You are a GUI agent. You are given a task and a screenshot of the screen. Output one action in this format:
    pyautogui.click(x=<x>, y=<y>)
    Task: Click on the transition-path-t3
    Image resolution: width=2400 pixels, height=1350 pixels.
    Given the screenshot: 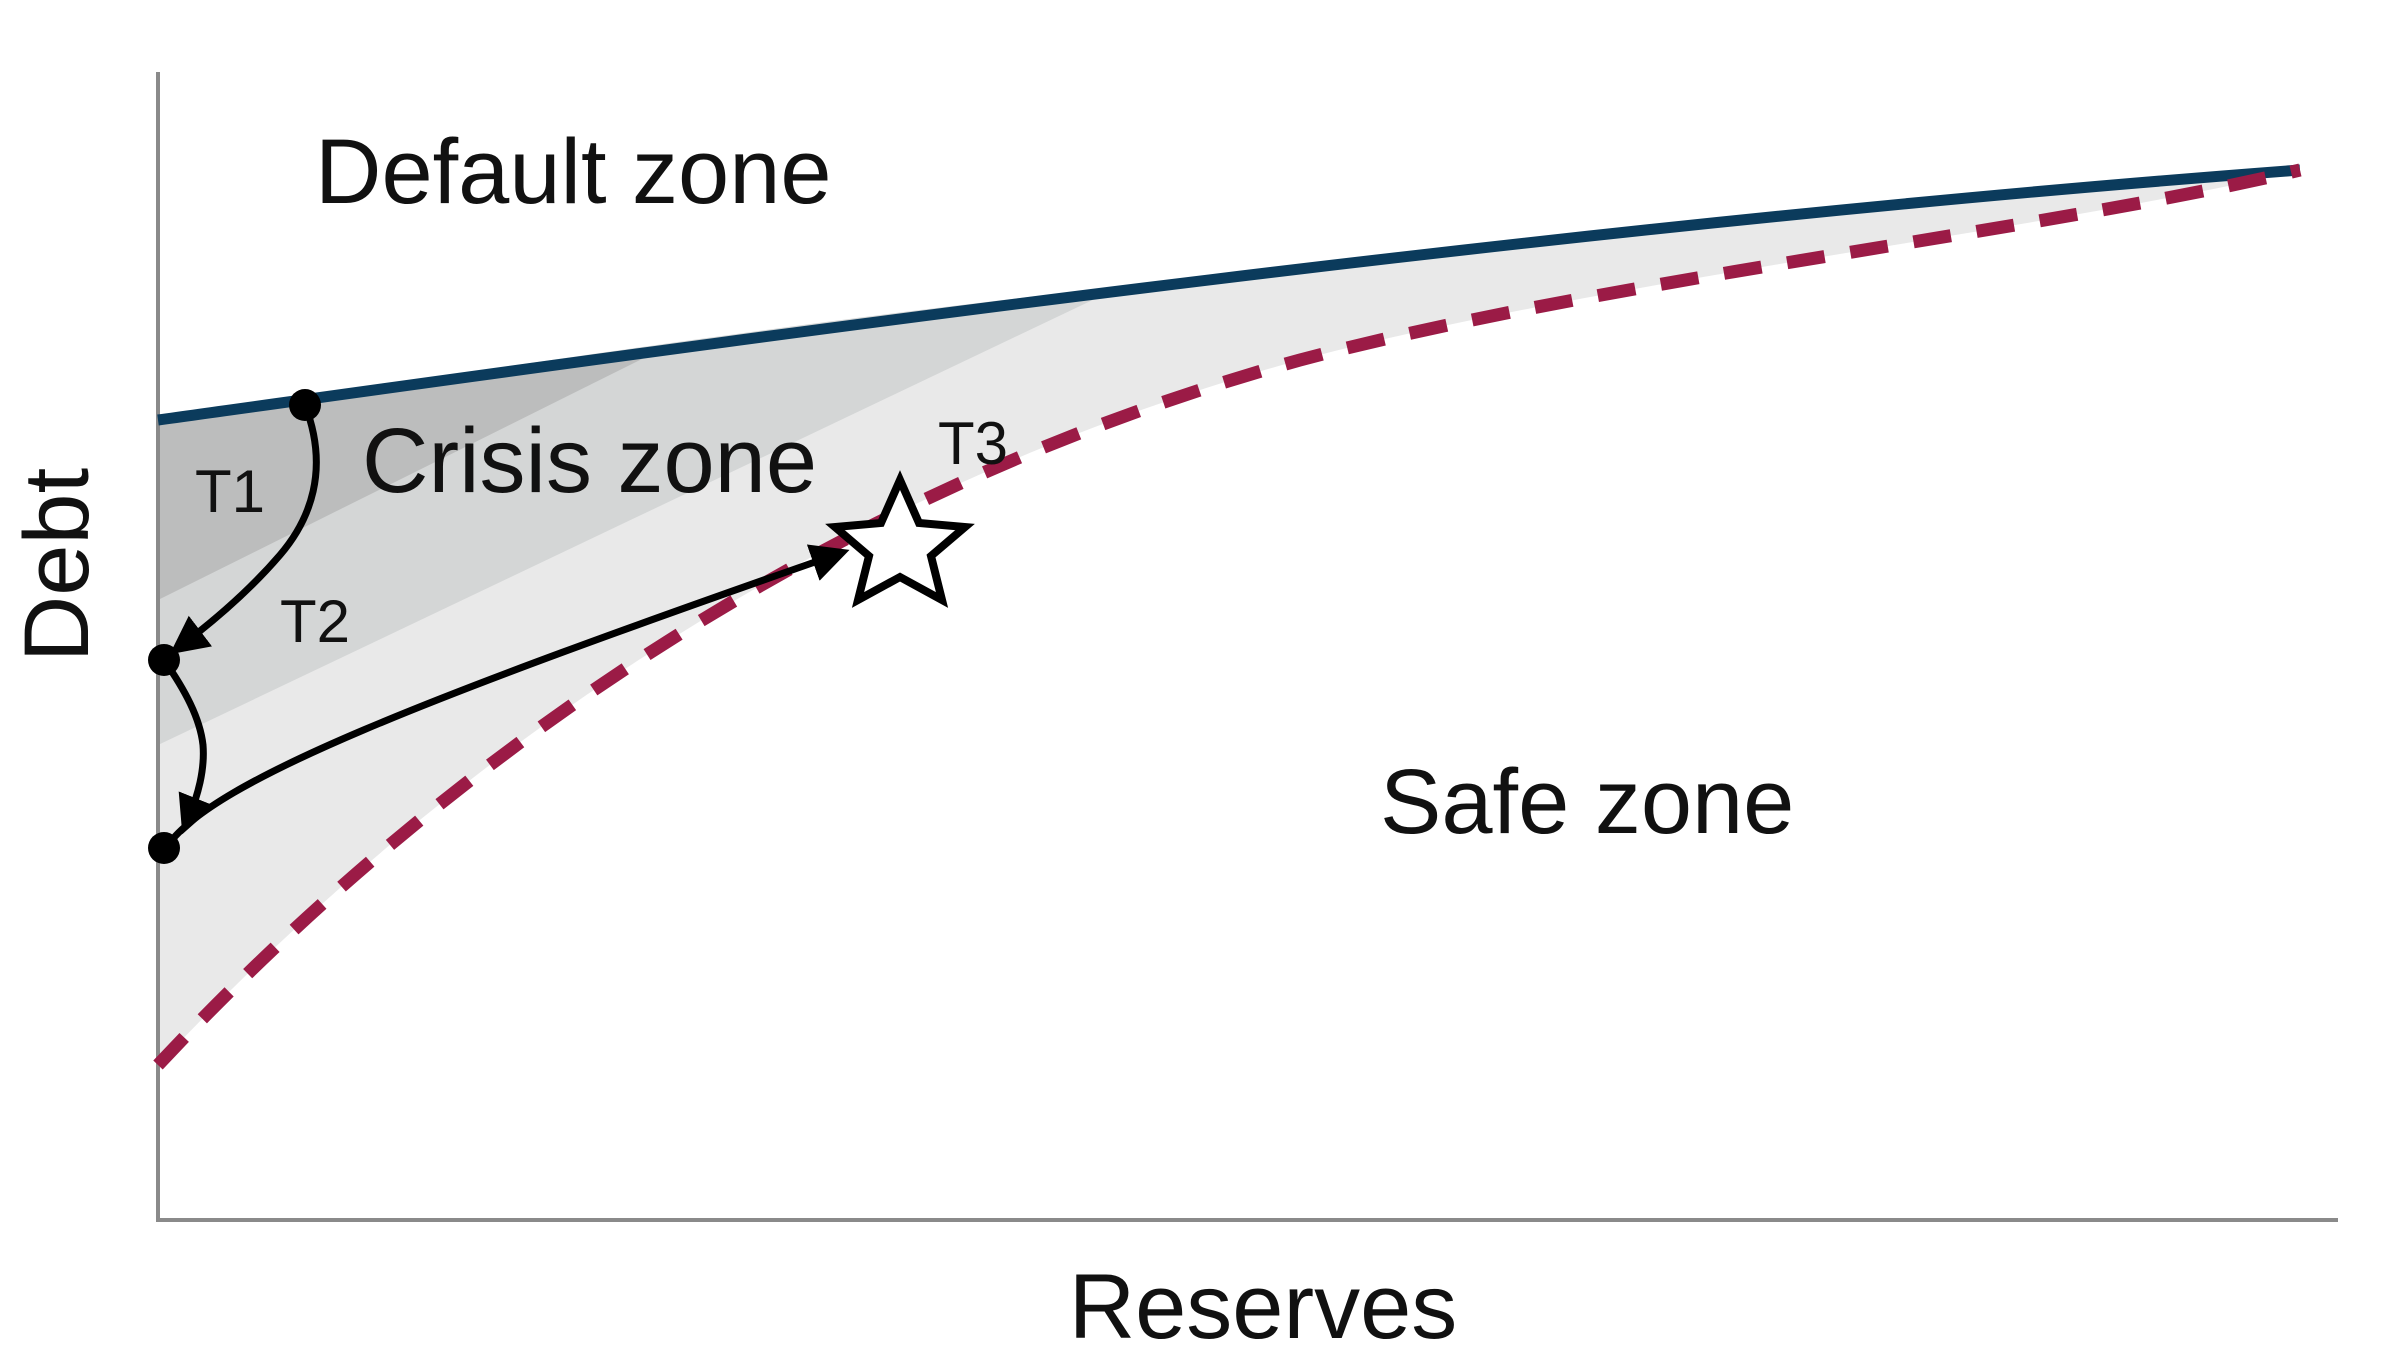 What is the action you would take?
    pyautogui.click(x=507, y=696)
    